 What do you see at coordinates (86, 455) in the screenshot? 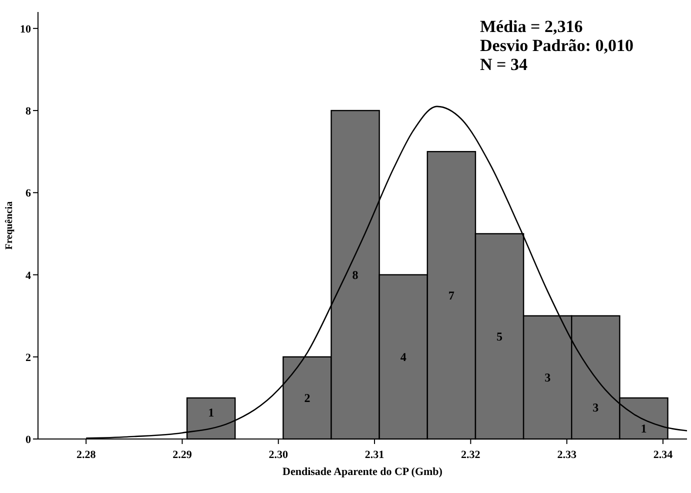
I see `x-tick-label: 2.28` at bounding box center [86, 455].